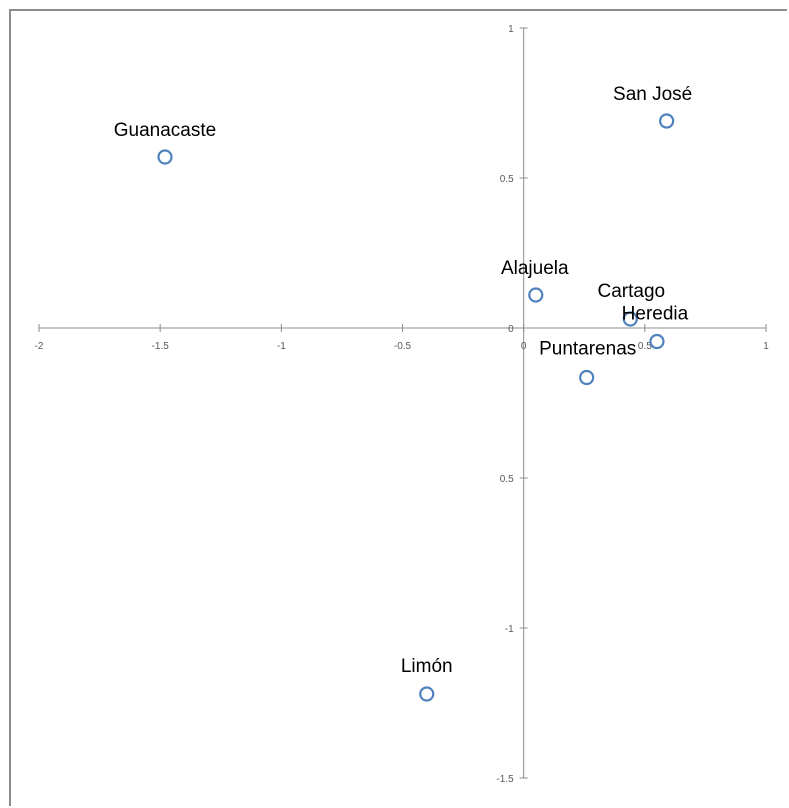  I want to click on x-tick-label: 0.5, so click(645, 346).